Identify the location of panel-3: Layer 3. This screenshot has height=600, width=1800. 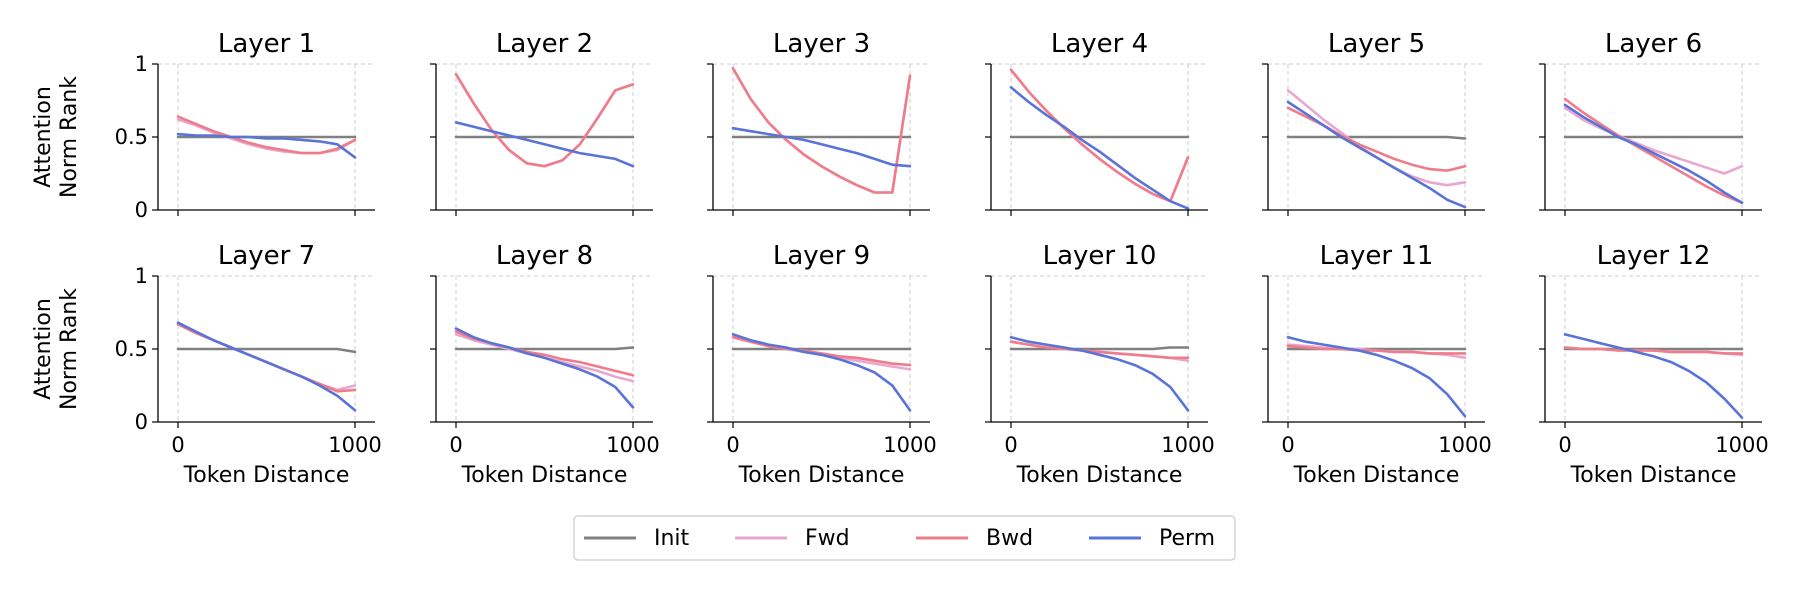
(818, 122).